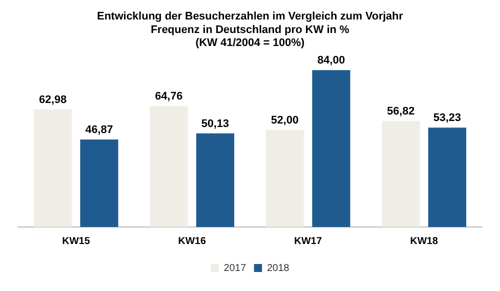 The width and height of the screenshot is (500, 291). Describe the element at coordinates (76, 241) in the screenshot. I see `x-tick-label: KW15` at that location.